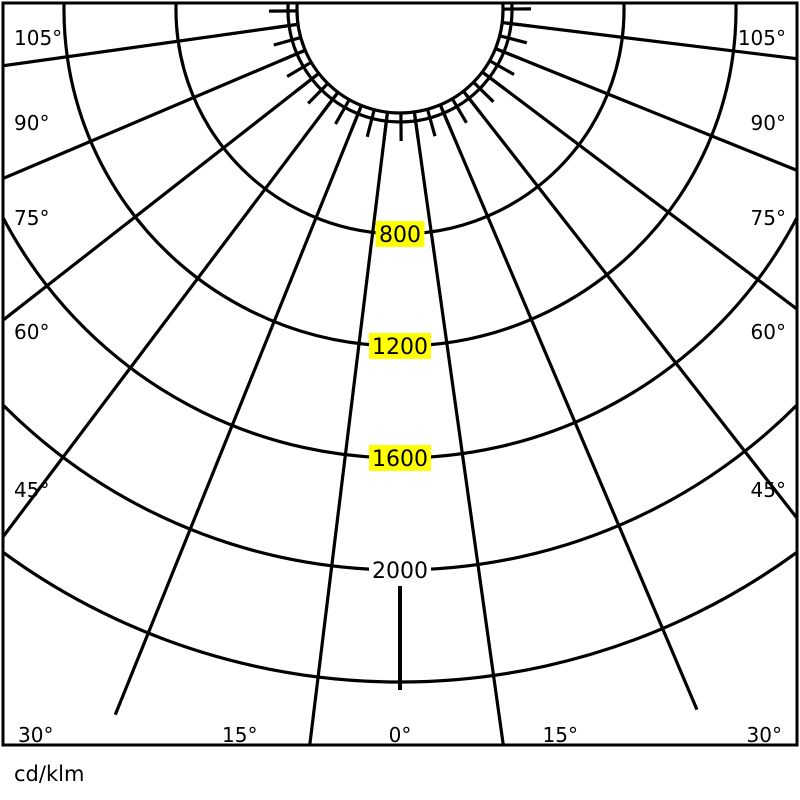 This screenshot has height=800, width=800. I want to click on radial-tick-label-800: 800, so click(400, 235).